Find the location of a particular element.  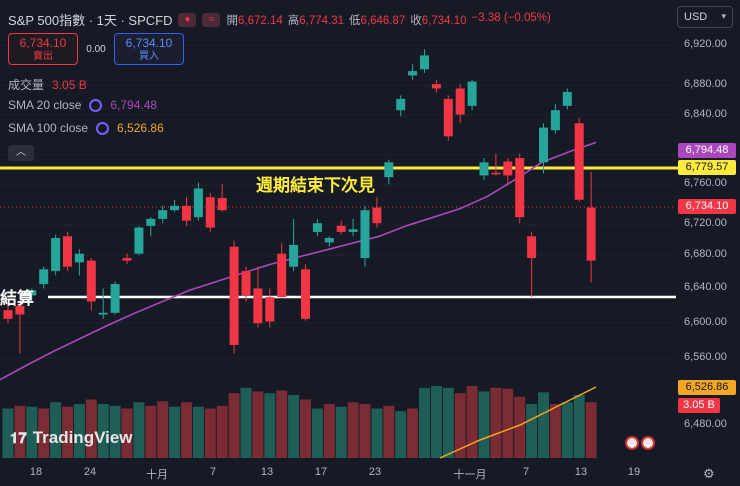

tv-logo-icon: 𝟏𝟕 is located at coordinates (18, 438).